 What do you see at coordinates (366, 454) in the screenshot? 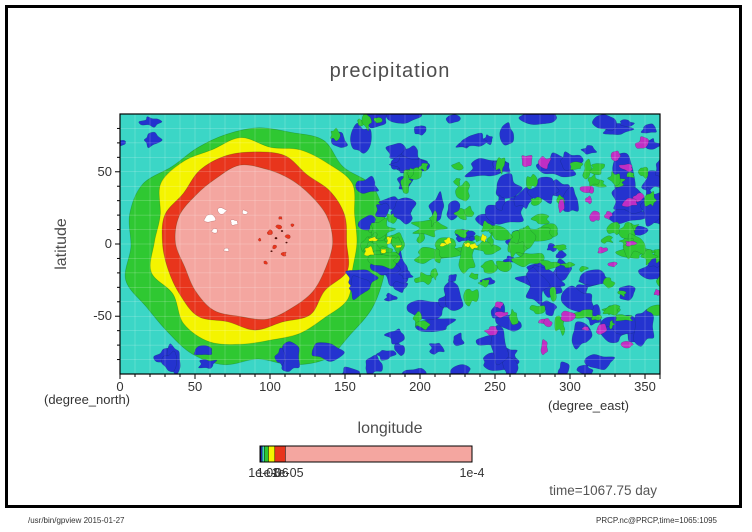
I see `colorbar-border` at bounding box center [366, 454].